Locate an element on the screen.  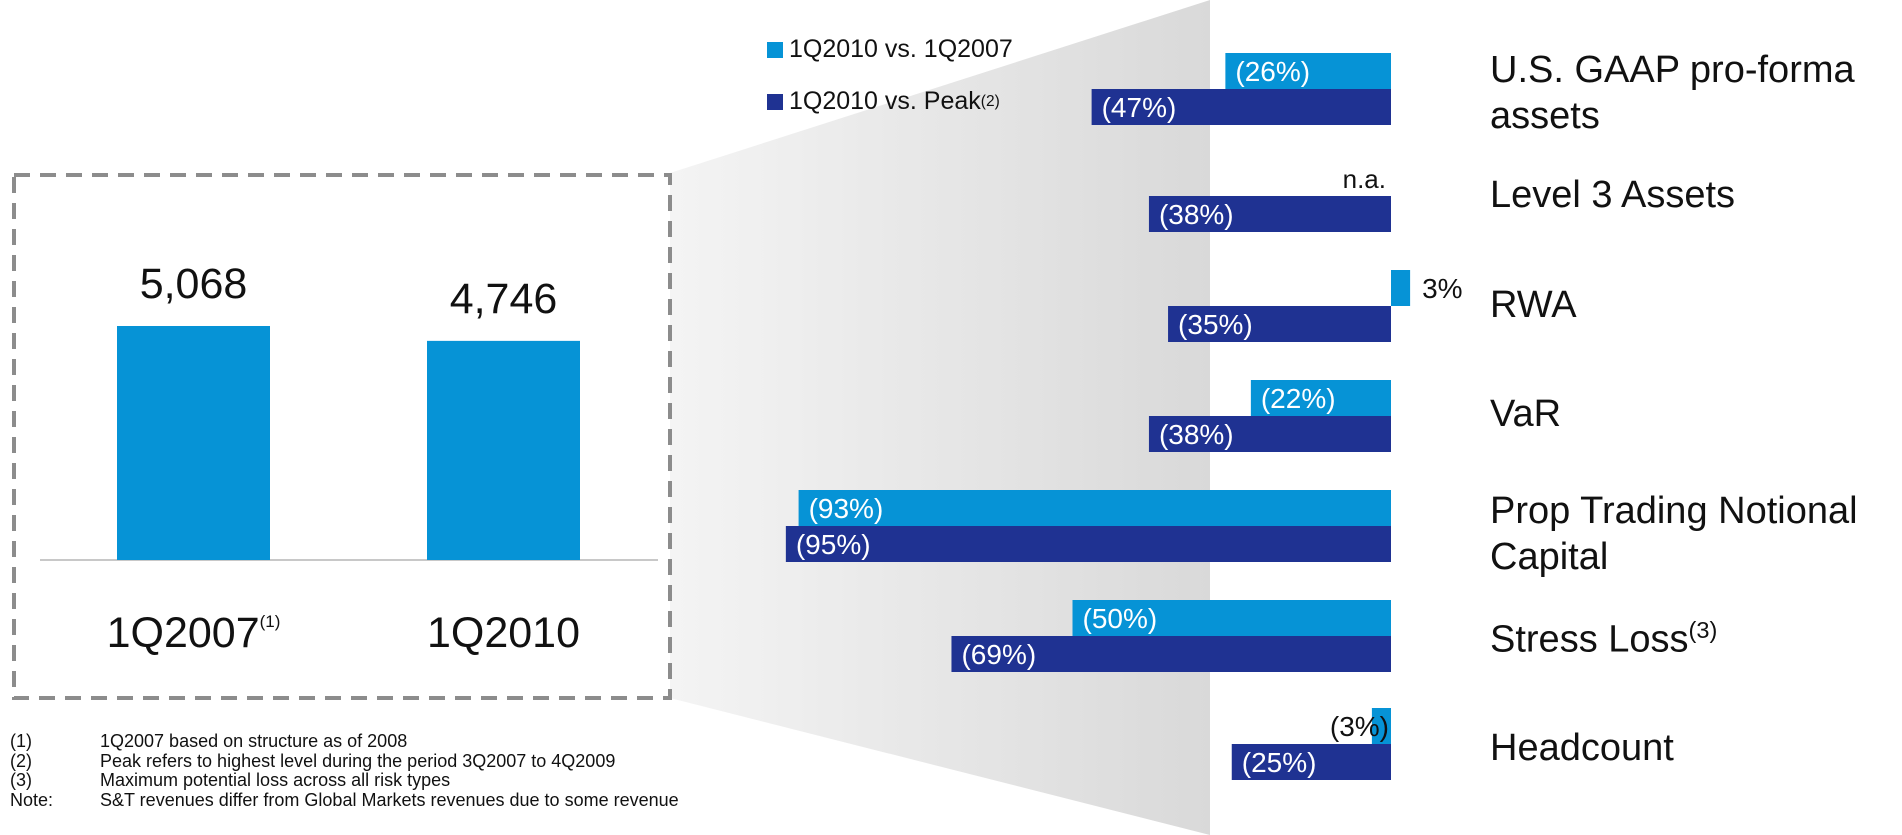
left-category-label: 1Q2007(1) is located at coordinates (194, 633).